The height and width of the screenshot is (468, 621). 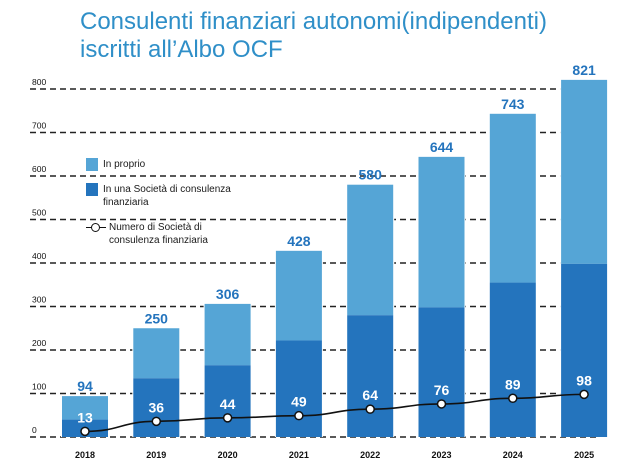 I want to click on bar-total-label: 821, so click(x=584, y=70).